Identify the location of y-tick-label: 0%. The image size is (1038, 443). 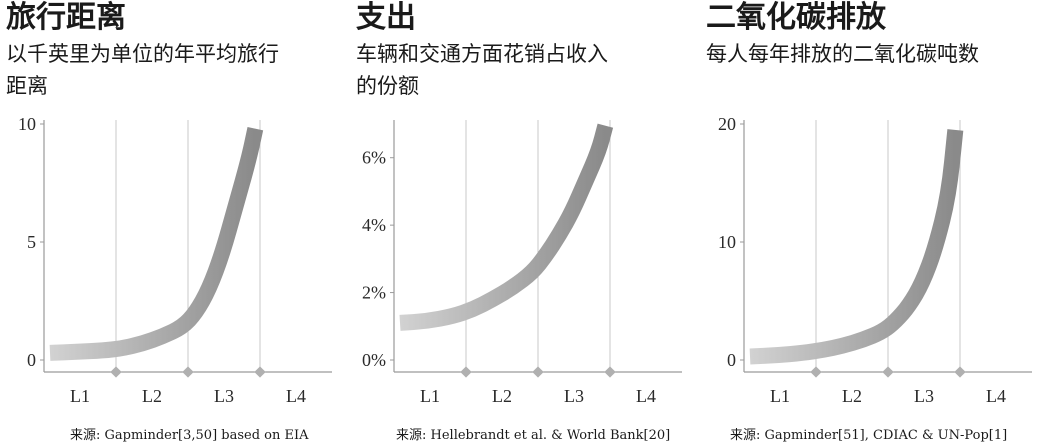
(374, 360).